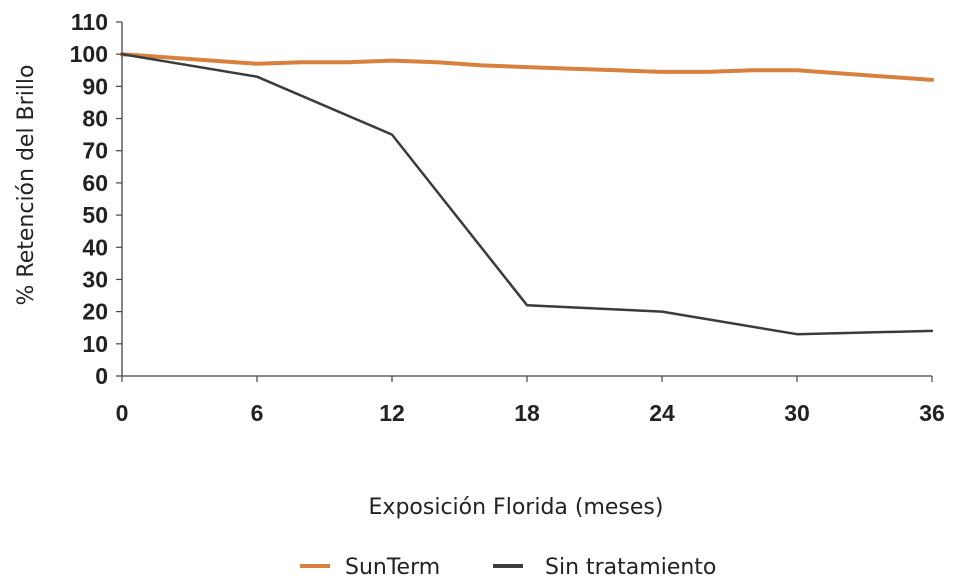 Image resolution: width=961 pixels, height=581 pixels. I want to click on y-tick-label: 90, so click(95, 86).